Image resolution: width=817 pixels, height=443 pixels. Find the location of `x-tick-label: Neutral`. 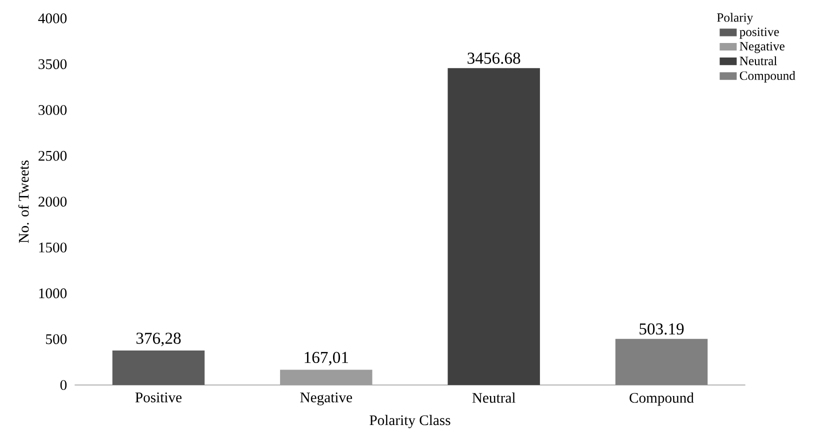

x-tick-label: Neutral is located at coordinates (494, 397).